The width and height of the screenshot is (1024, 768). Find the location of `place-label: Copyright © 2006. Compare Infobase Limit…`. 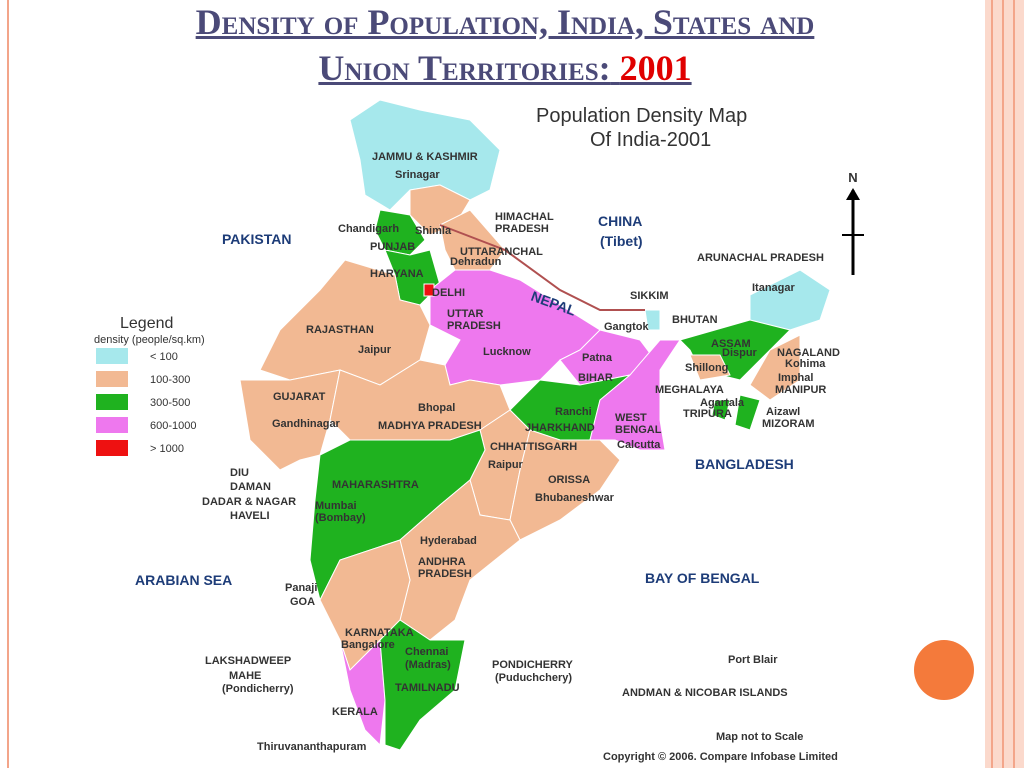

place-label: Copyright © 2006. Compare Infobase Limit… is located at coordinates (720, 757).